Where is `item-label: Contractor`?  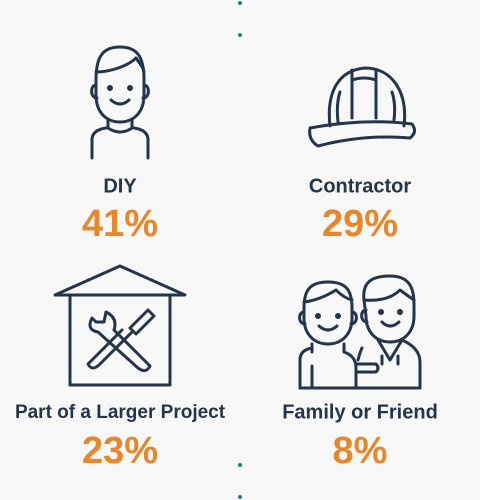
item-label: Contractor is located at coordinates (360, 186).